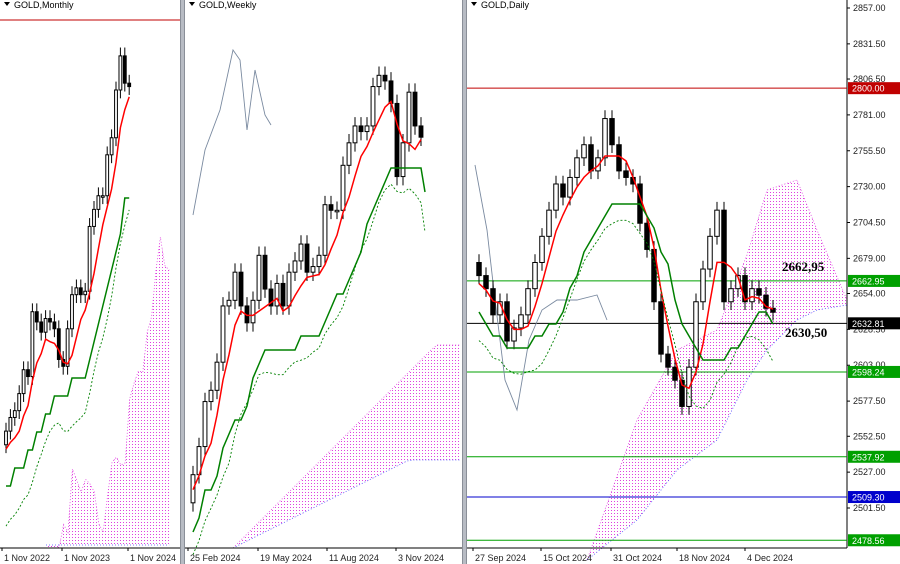  What do you see at coordinates (806, 332) in the screenshot?
I see `daily-annotation-support: 2630,50` at bounding box center [806, 332].